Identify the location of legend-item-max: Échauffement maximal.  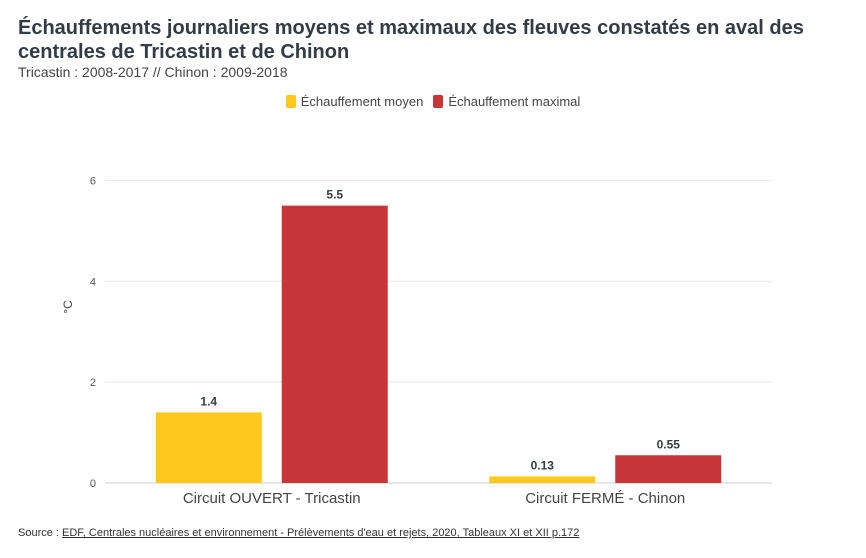
(506, 101).